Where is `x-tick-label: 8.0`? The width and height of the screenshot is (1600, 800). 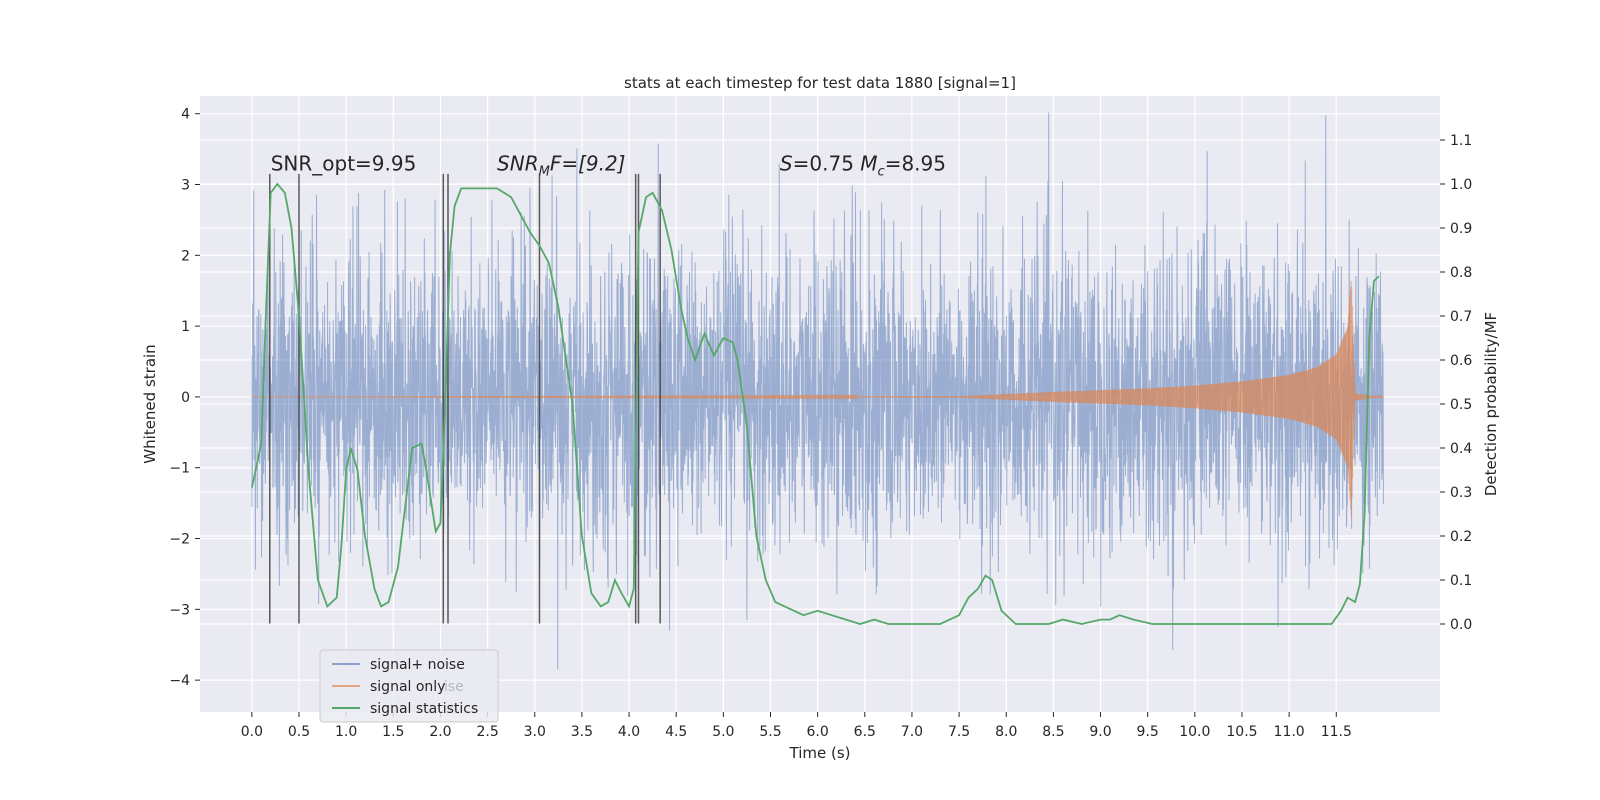 x-tick-label: 8.0 is located at coordinates (1006, 732).